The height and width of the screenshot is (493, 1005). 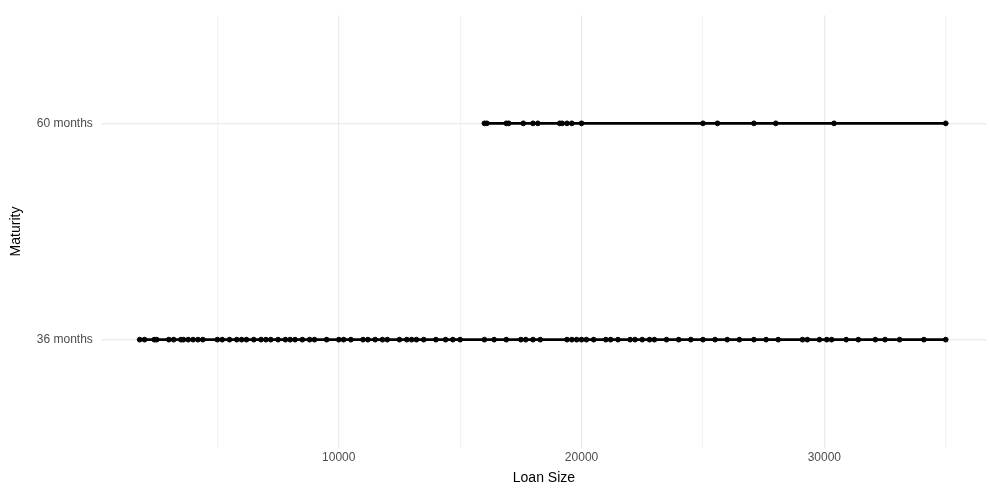 I want to click on y-axis-title: Maturity, so click(x=15, y=231).